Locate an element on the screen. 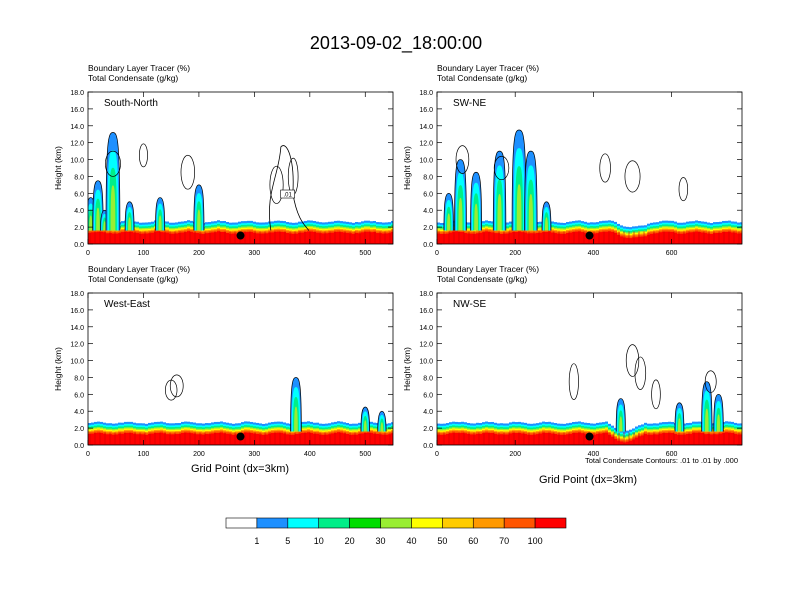  y-tick-label: 2.0 is located at coordinates (79, 429).